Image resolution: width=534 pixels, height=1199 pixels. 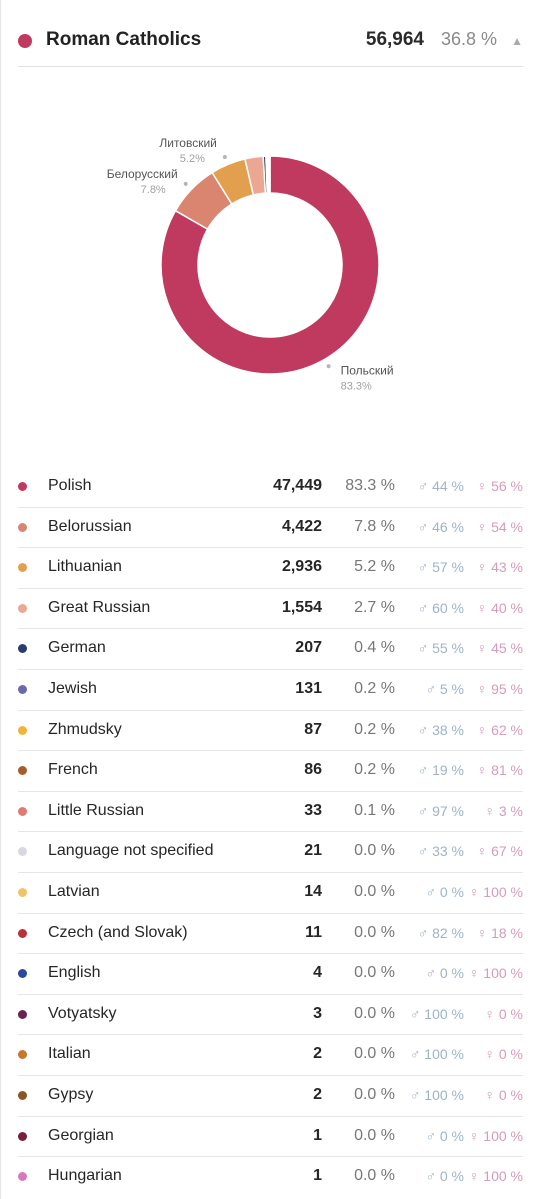 What do you see at coordinates (499, 526) in the screenshot?
I see `row-female-percent: ♀ 54 %` at bounding box center [499, 526].